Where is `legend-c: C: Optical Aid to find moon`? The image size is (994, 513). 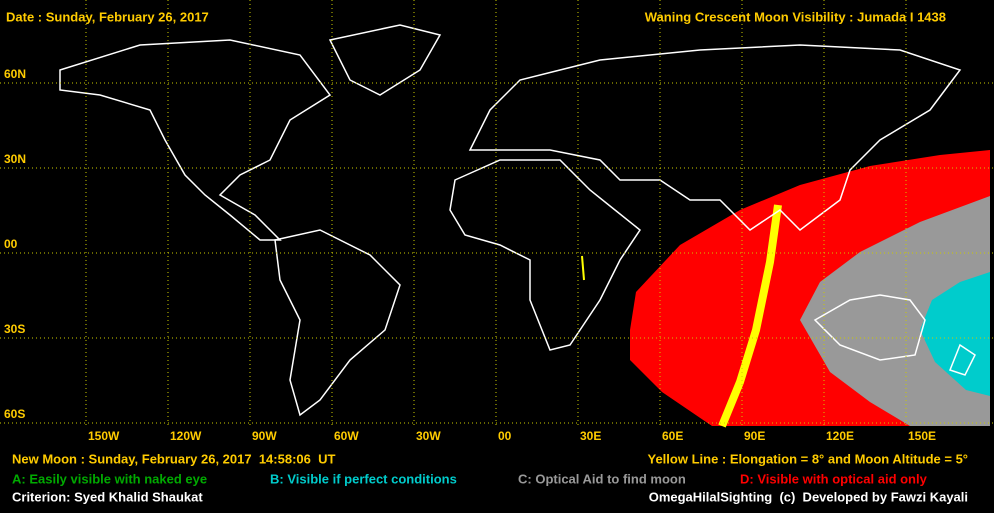 legend-c: C: Optical Aid to find moon is located at coordinates (602, 478).